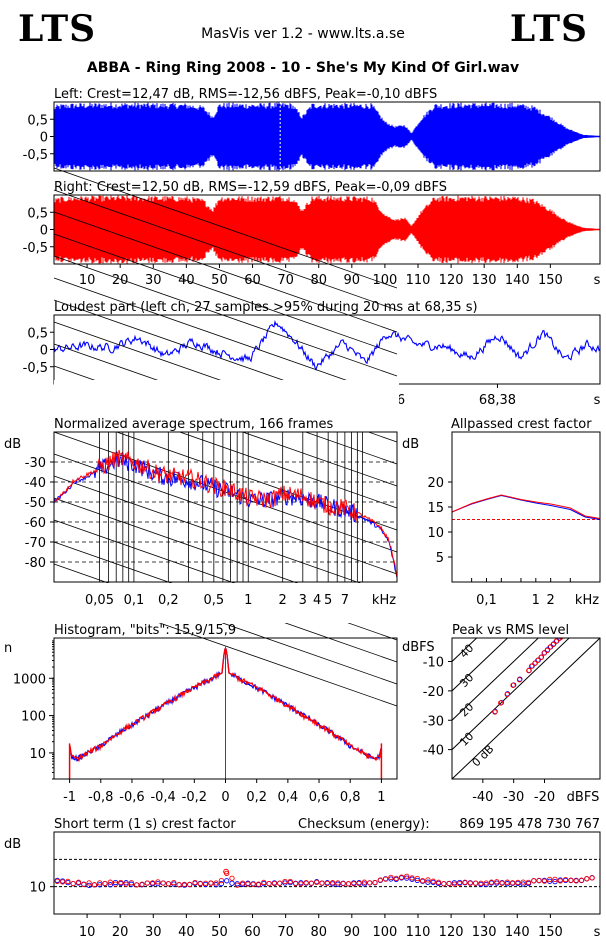 The height and width of the screenshot is (946, 606). Describe the element at coordinates (418, 647) in the screenshot. I see `peak-vs-rms-ylabel: dBFS` at that location.